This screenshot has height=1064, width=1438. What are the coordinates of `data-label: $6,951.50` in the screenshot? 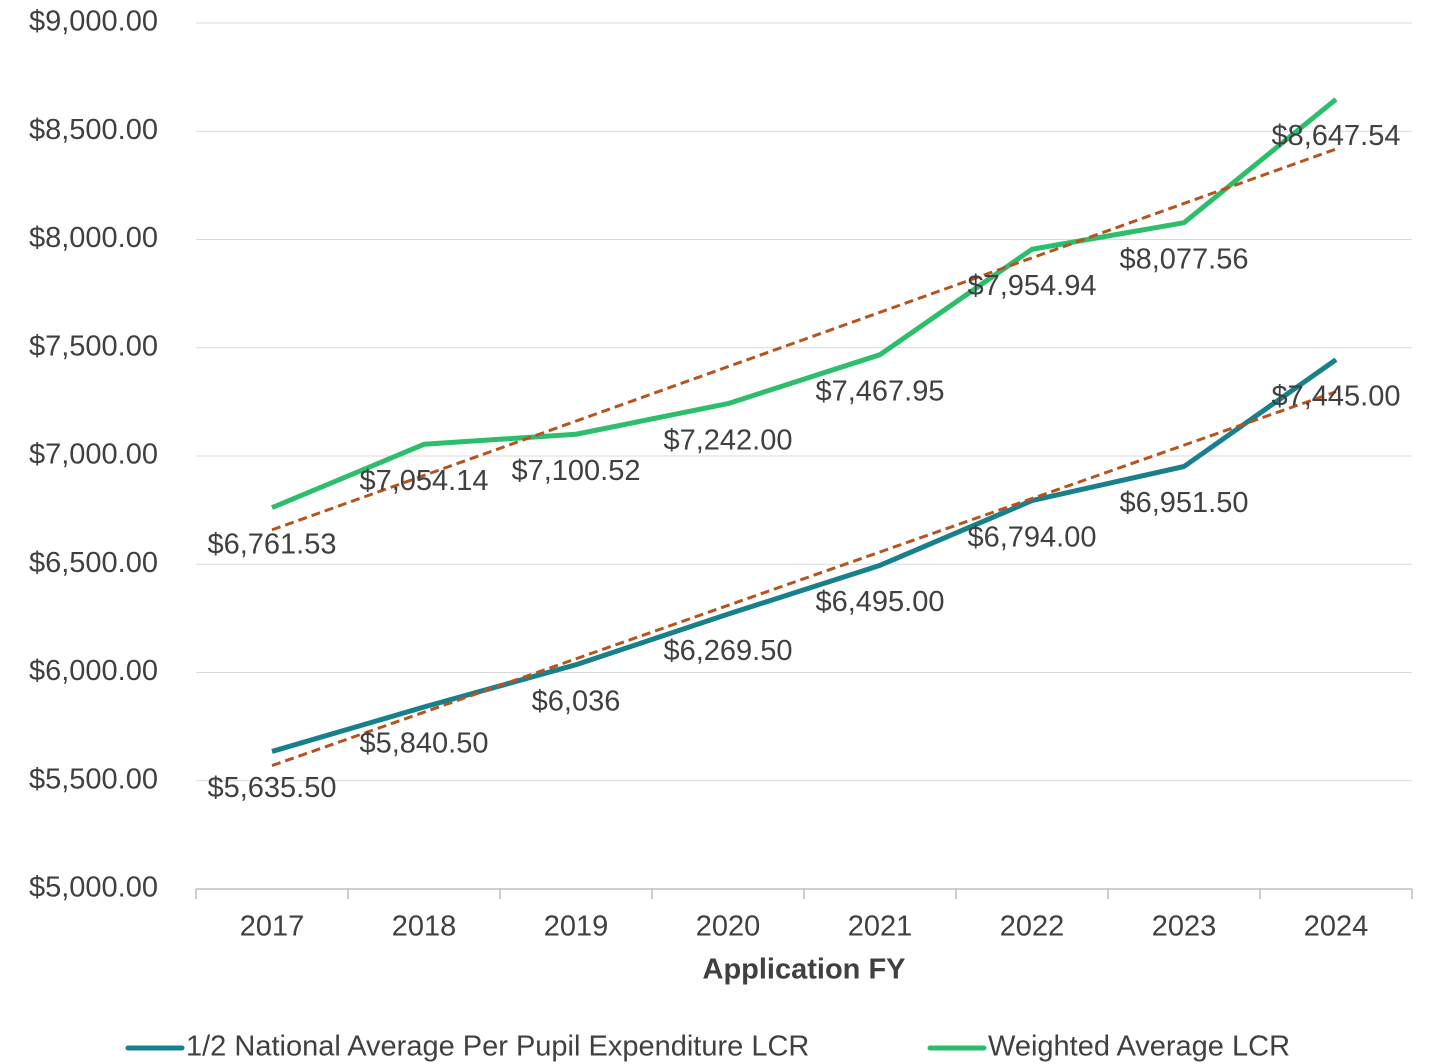 It's located at (1183, 503).